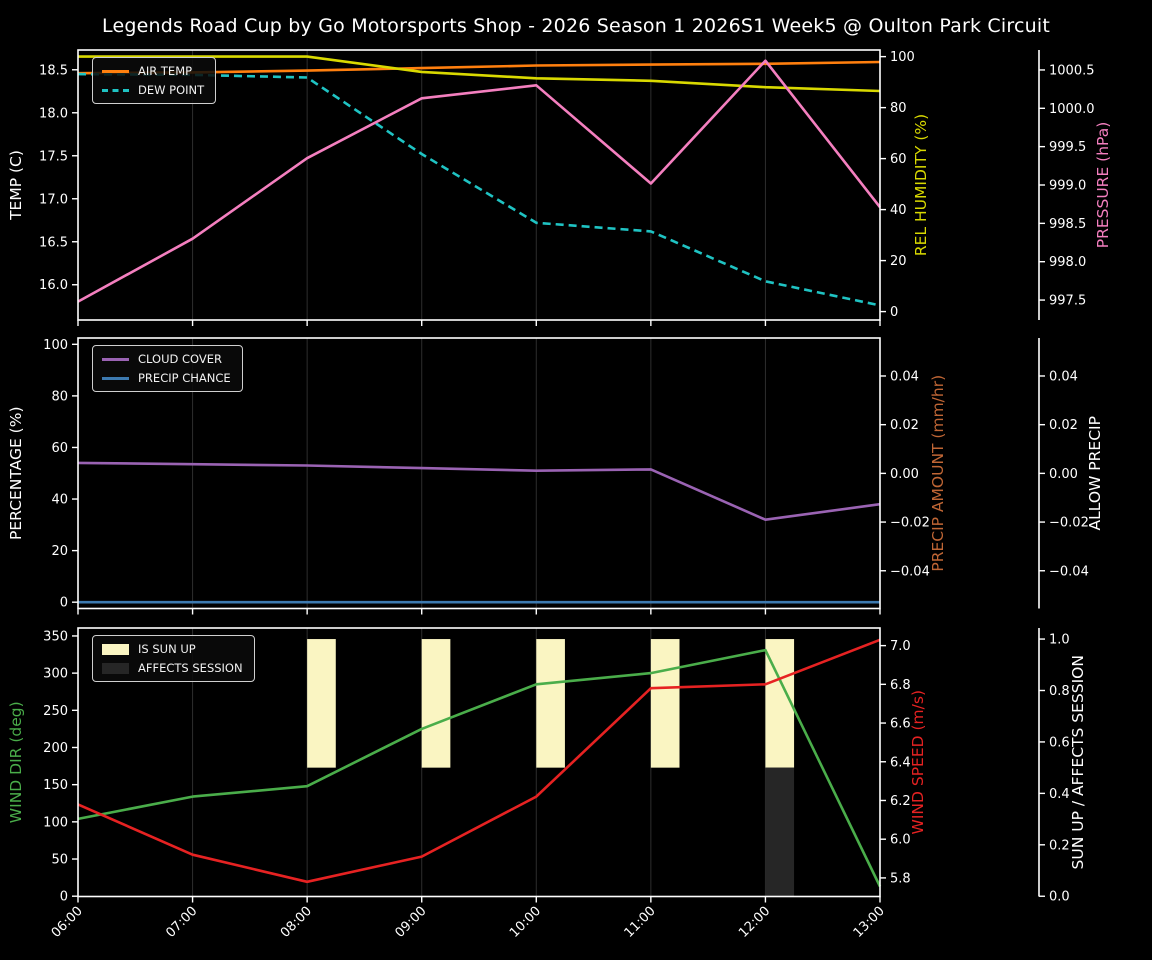 This screenshot has width=1152, height=960. What do you see at coordinates (296, 922) in the screenshot?
I see `x-tick-label: 08:00` at bounding box center [296, 922].